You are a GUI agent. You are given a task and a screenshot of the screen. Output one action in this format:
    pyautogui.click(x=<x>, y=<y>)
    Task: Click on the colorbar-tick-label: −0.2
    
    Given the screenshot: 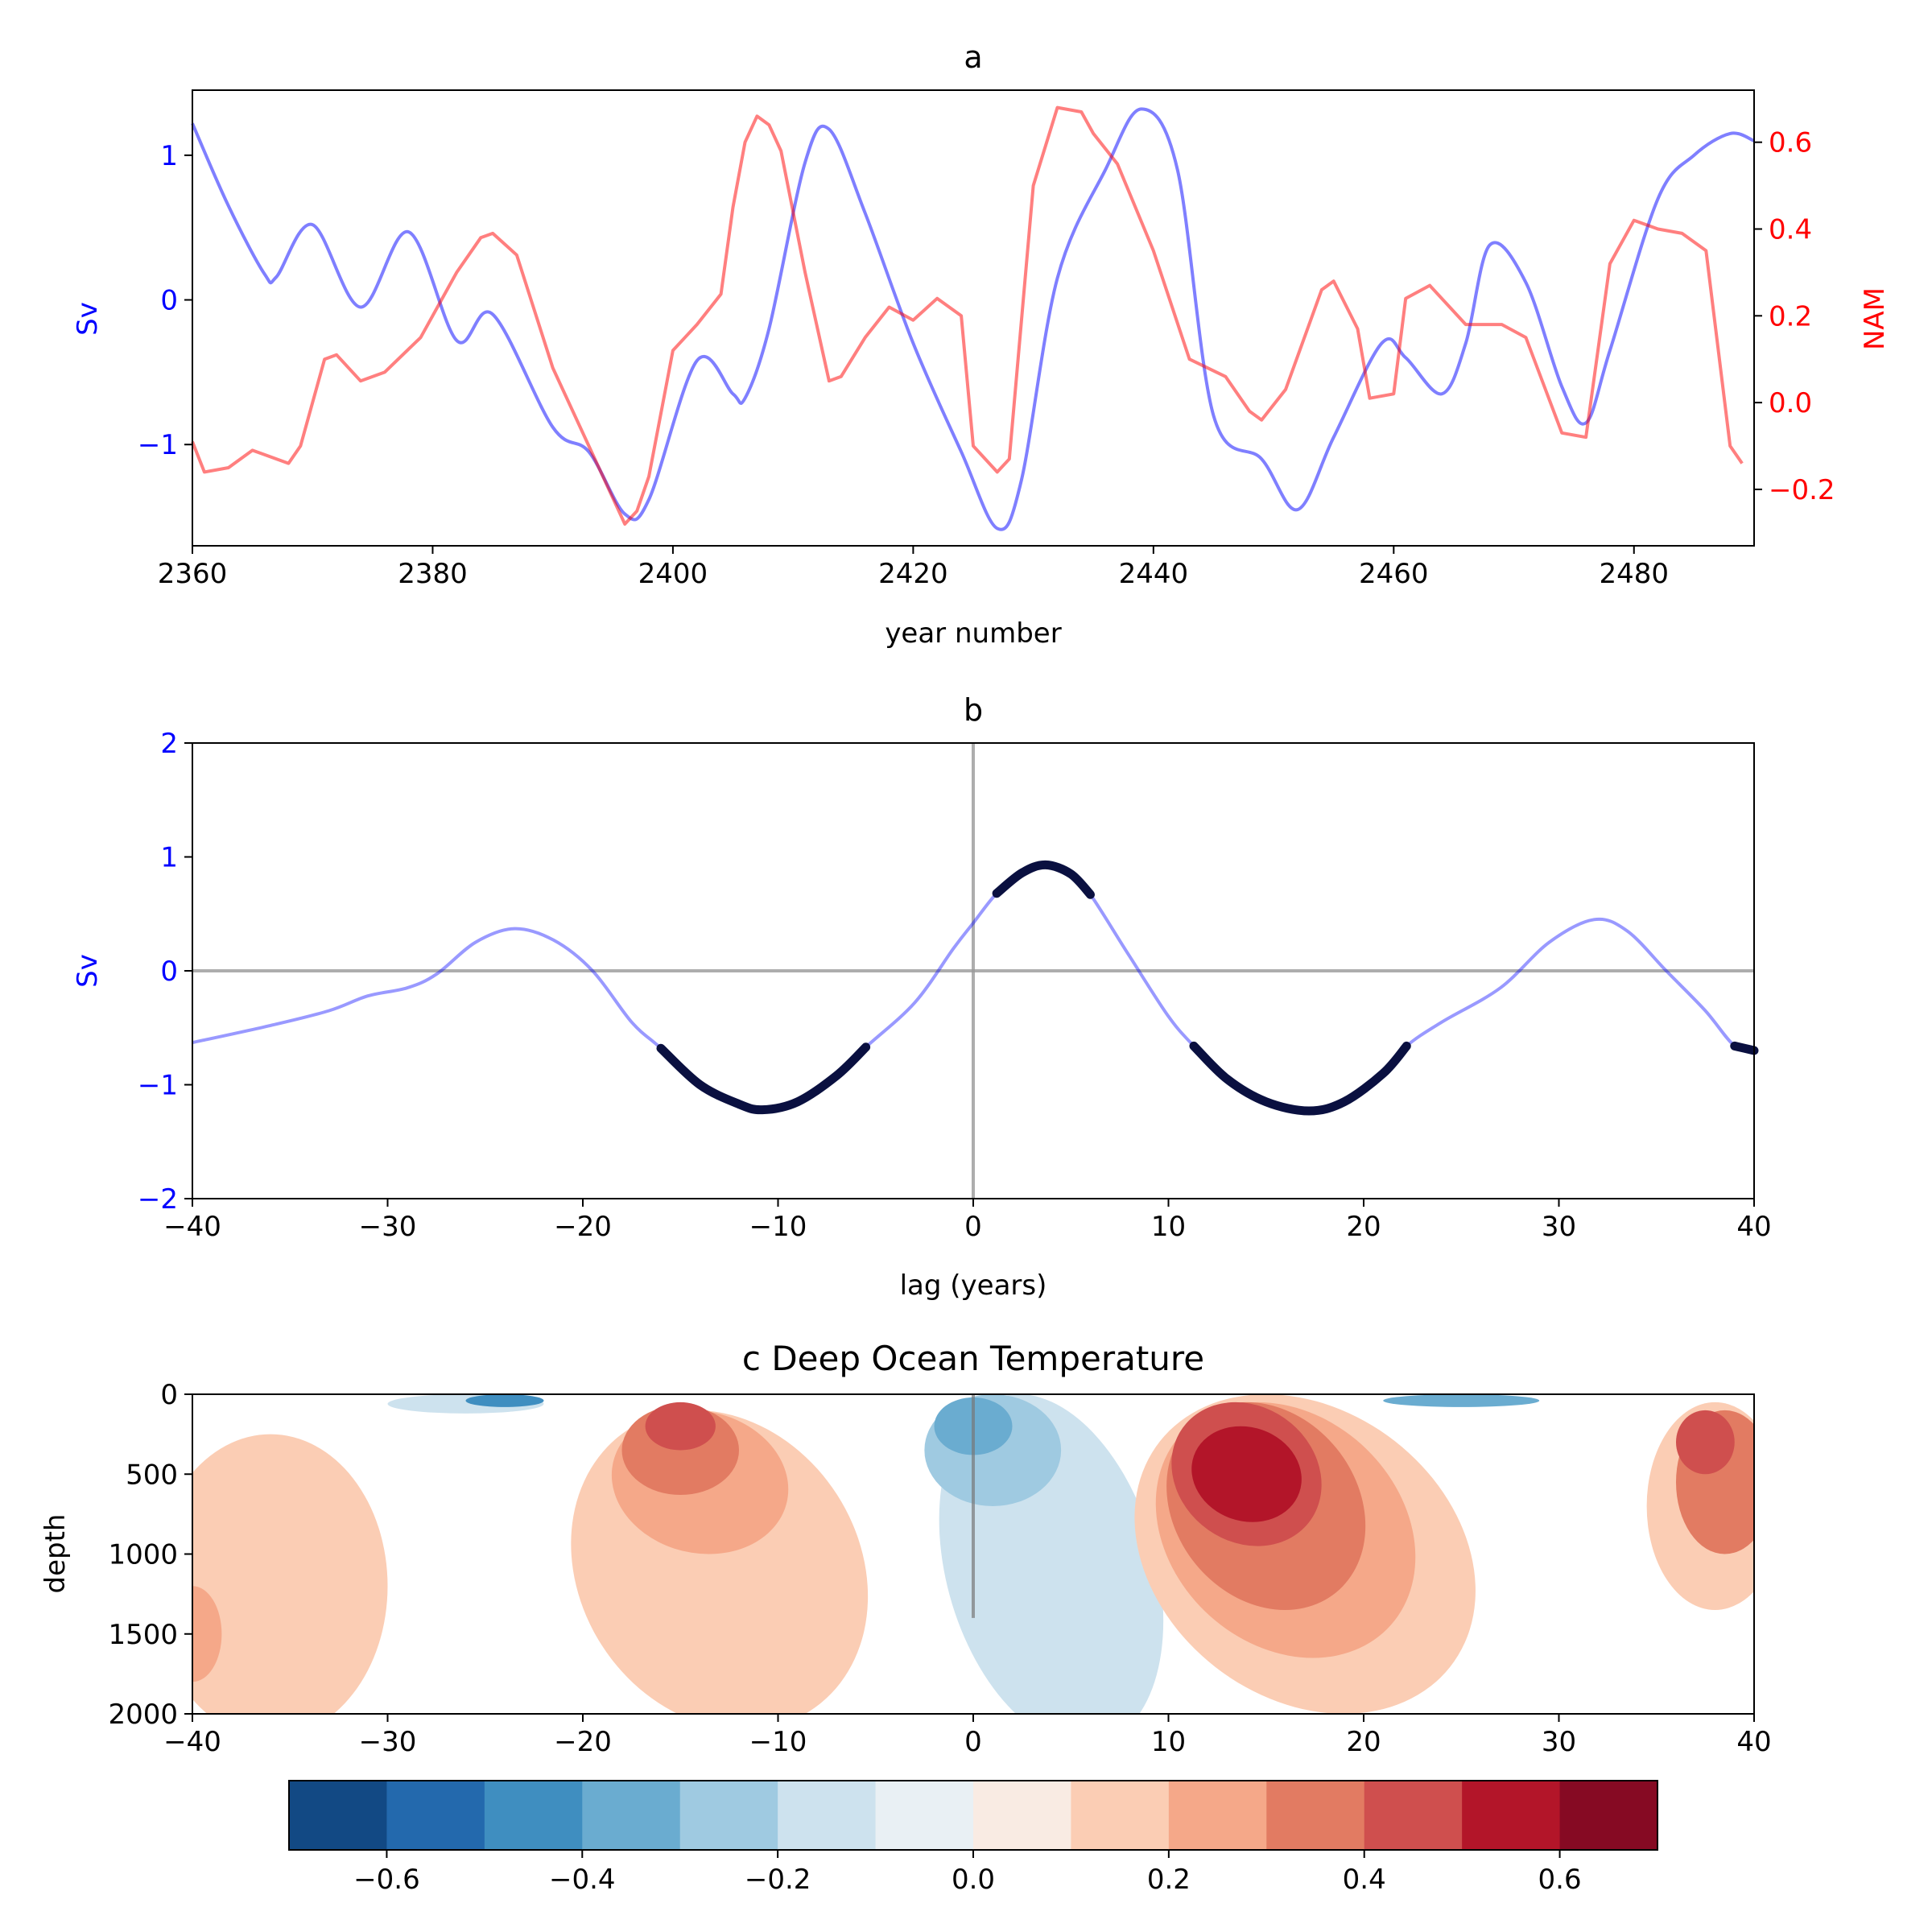 What is the action you would take?
    pyautogui.click(x=778, y=1880)
    